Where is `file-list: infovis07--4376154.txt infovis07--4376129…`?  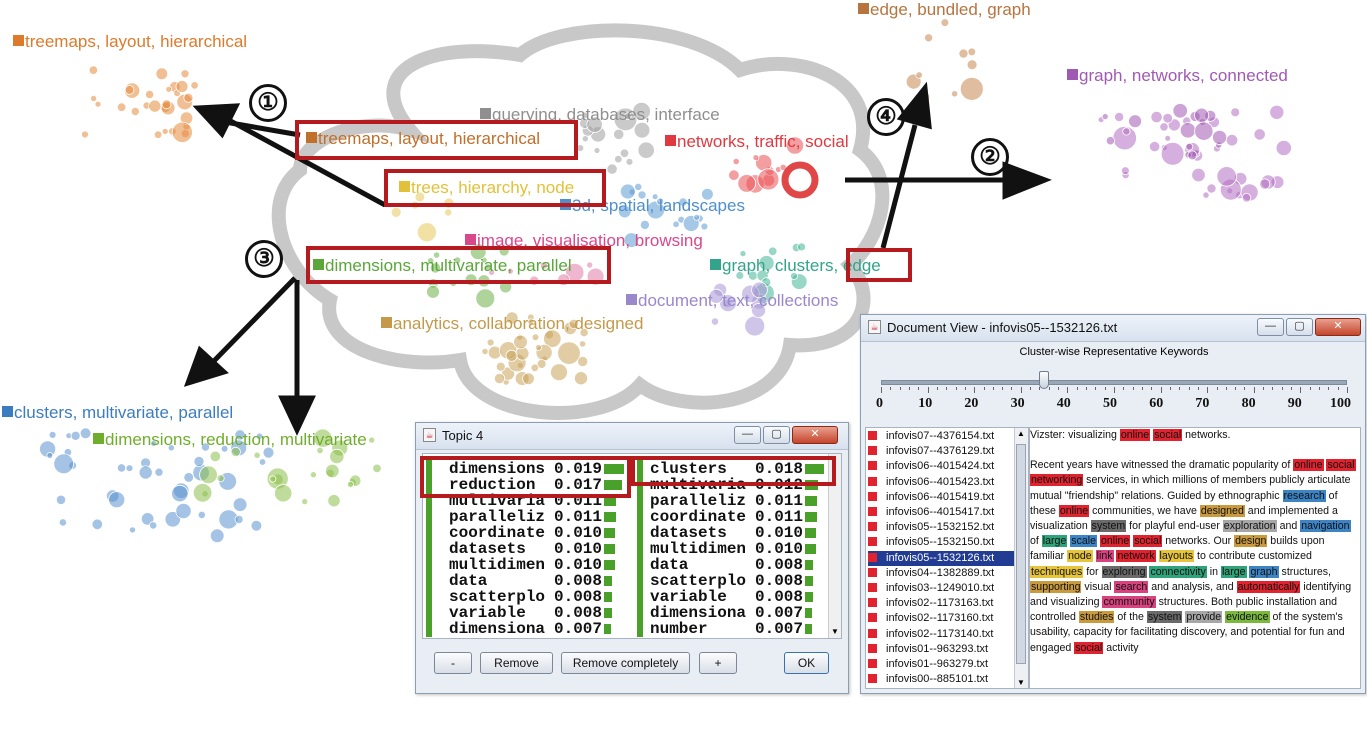
file-list: infovis07--4376154.txt infovis07--4376129… is located at coordinates (947, 558).